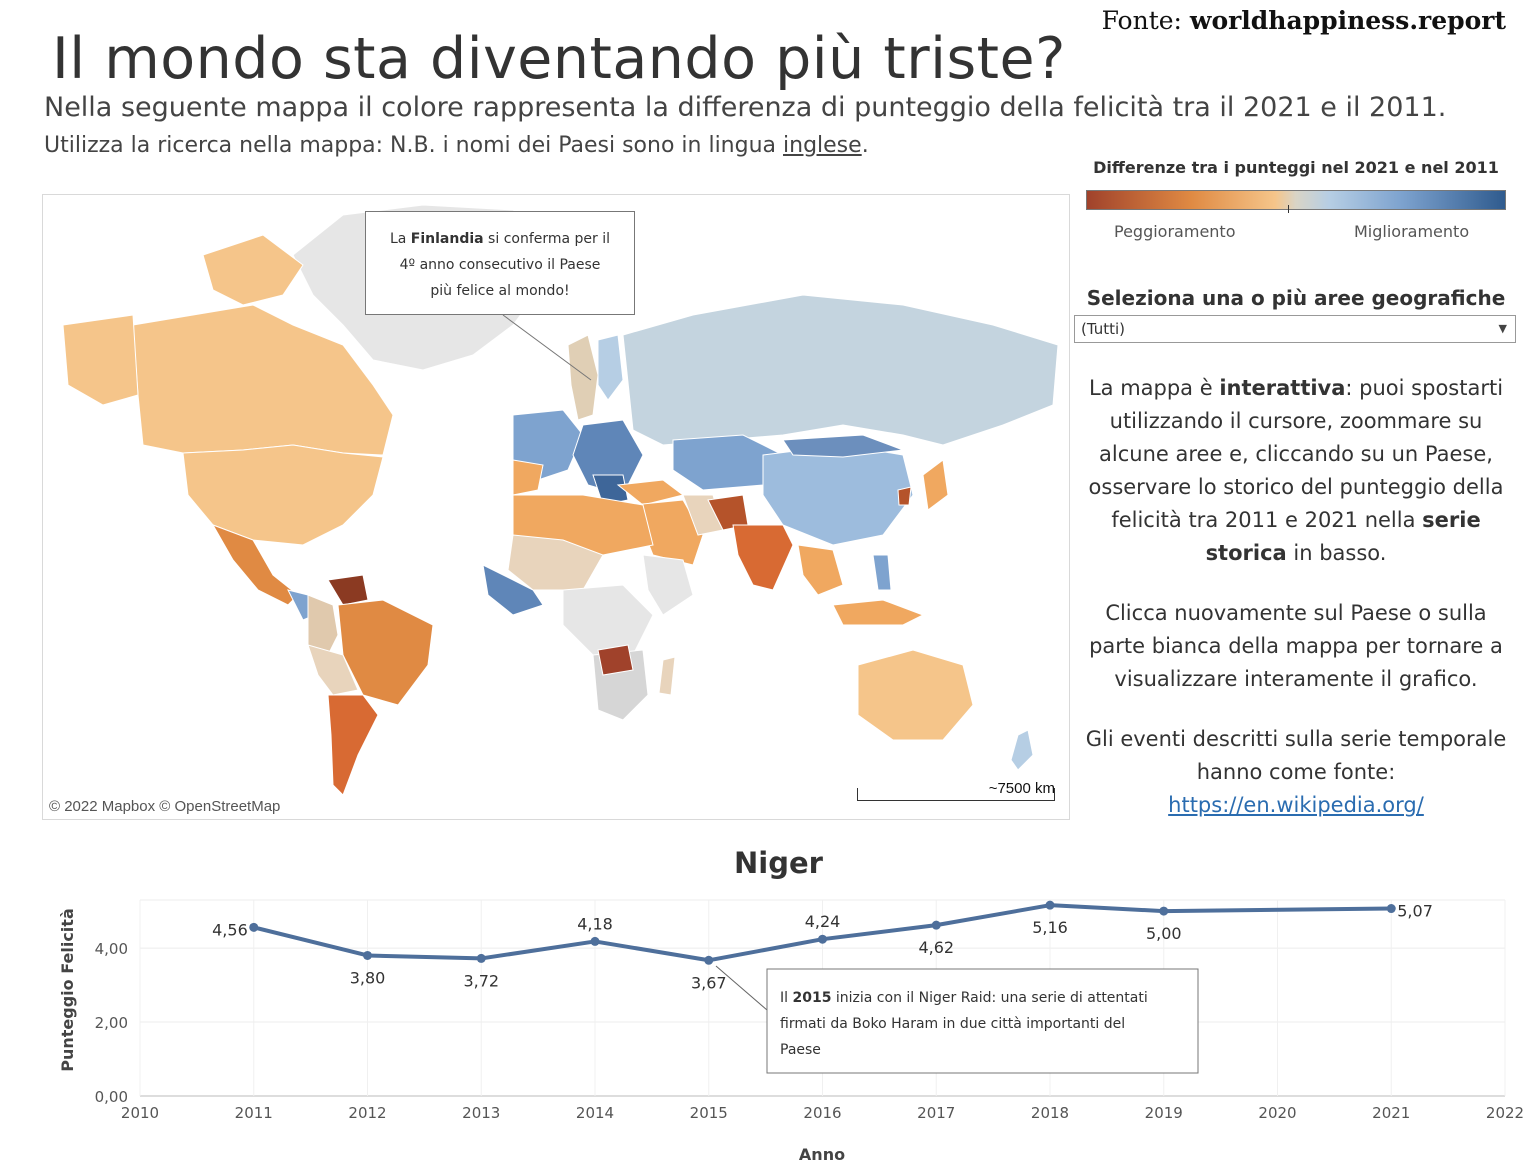 This screenshot has width=1536, height=1172. Describe the element at coordinates (333, 670) in the screenshot. I see `map-region-peru-bolivia` at that location.